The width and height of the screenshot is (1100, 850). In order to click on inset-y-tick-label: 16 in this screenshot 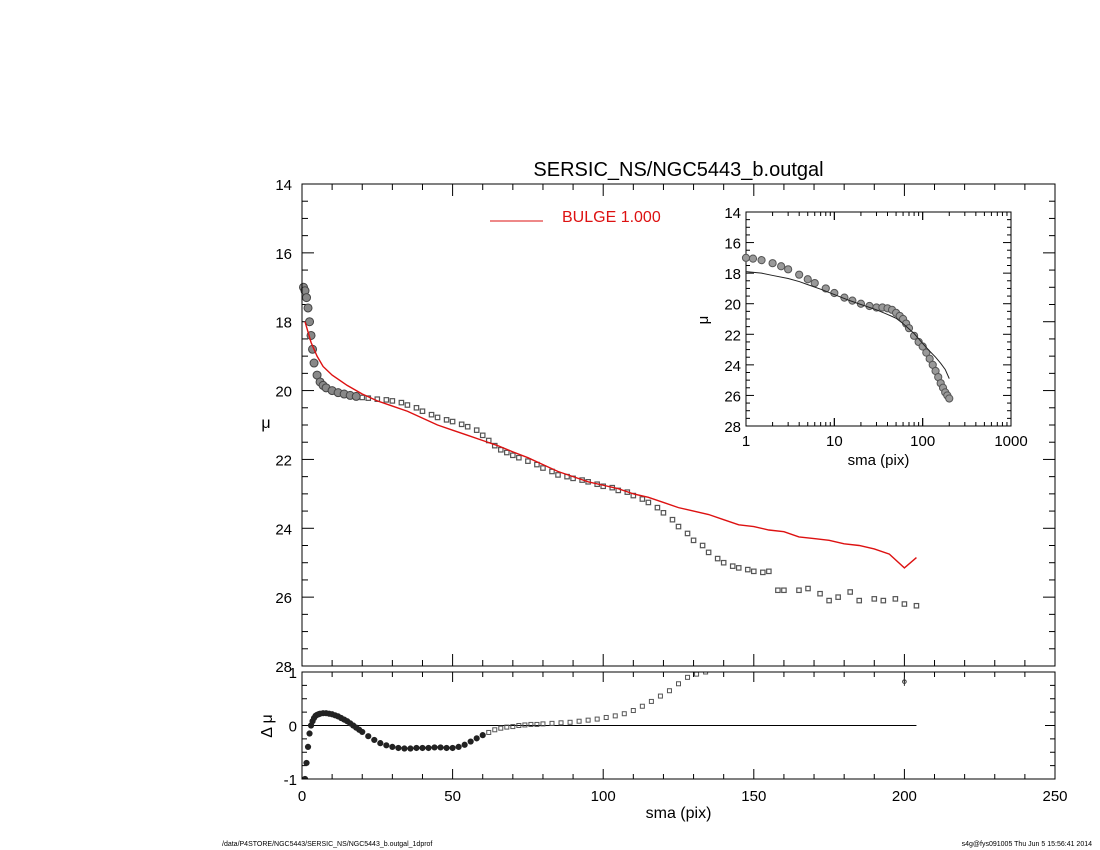, I will do `click(732, 244)`.